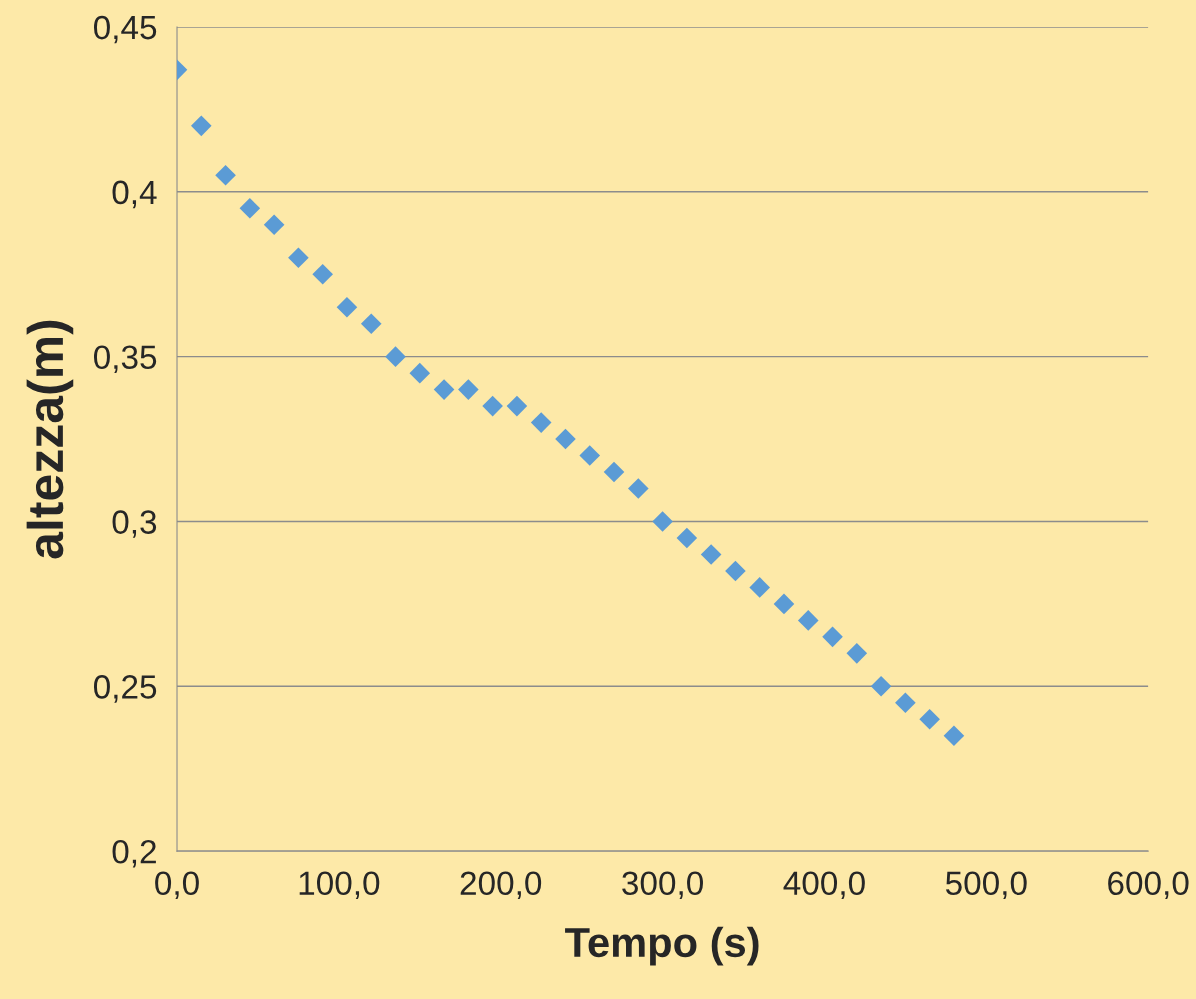  I want to click on x-tick-label: 100,0, so click(339, 885).